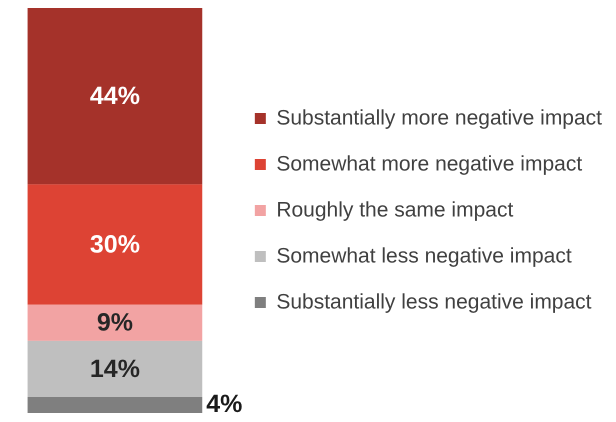 This screenshot has width=616, height=422. Describe the element at coordinates (434, 302) in the screenshot. I see `legend-label: Substantially less negative impact` at that location.